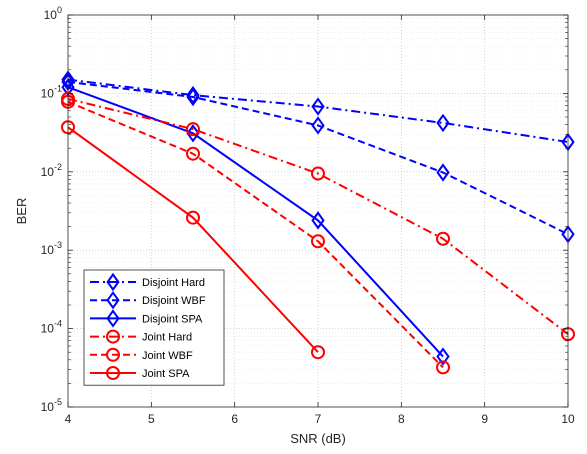 The height and width of the screenshot is (454, 587). I want to click on x-axis-label: SNR (dB), so click(318, 438).